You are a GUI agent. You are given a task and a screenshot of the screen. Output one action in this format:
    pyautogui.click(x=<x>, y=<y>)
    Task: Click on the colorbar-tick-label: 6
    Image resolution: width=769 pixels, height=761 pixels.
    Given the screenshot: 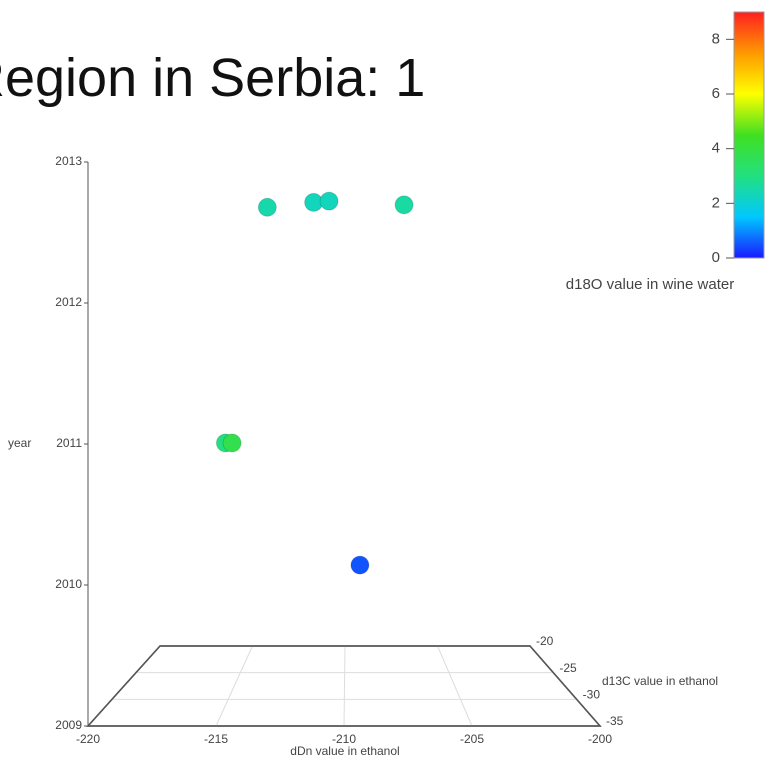 What is the action you would take?
    pyautogui.click(x=716, y=93)
    